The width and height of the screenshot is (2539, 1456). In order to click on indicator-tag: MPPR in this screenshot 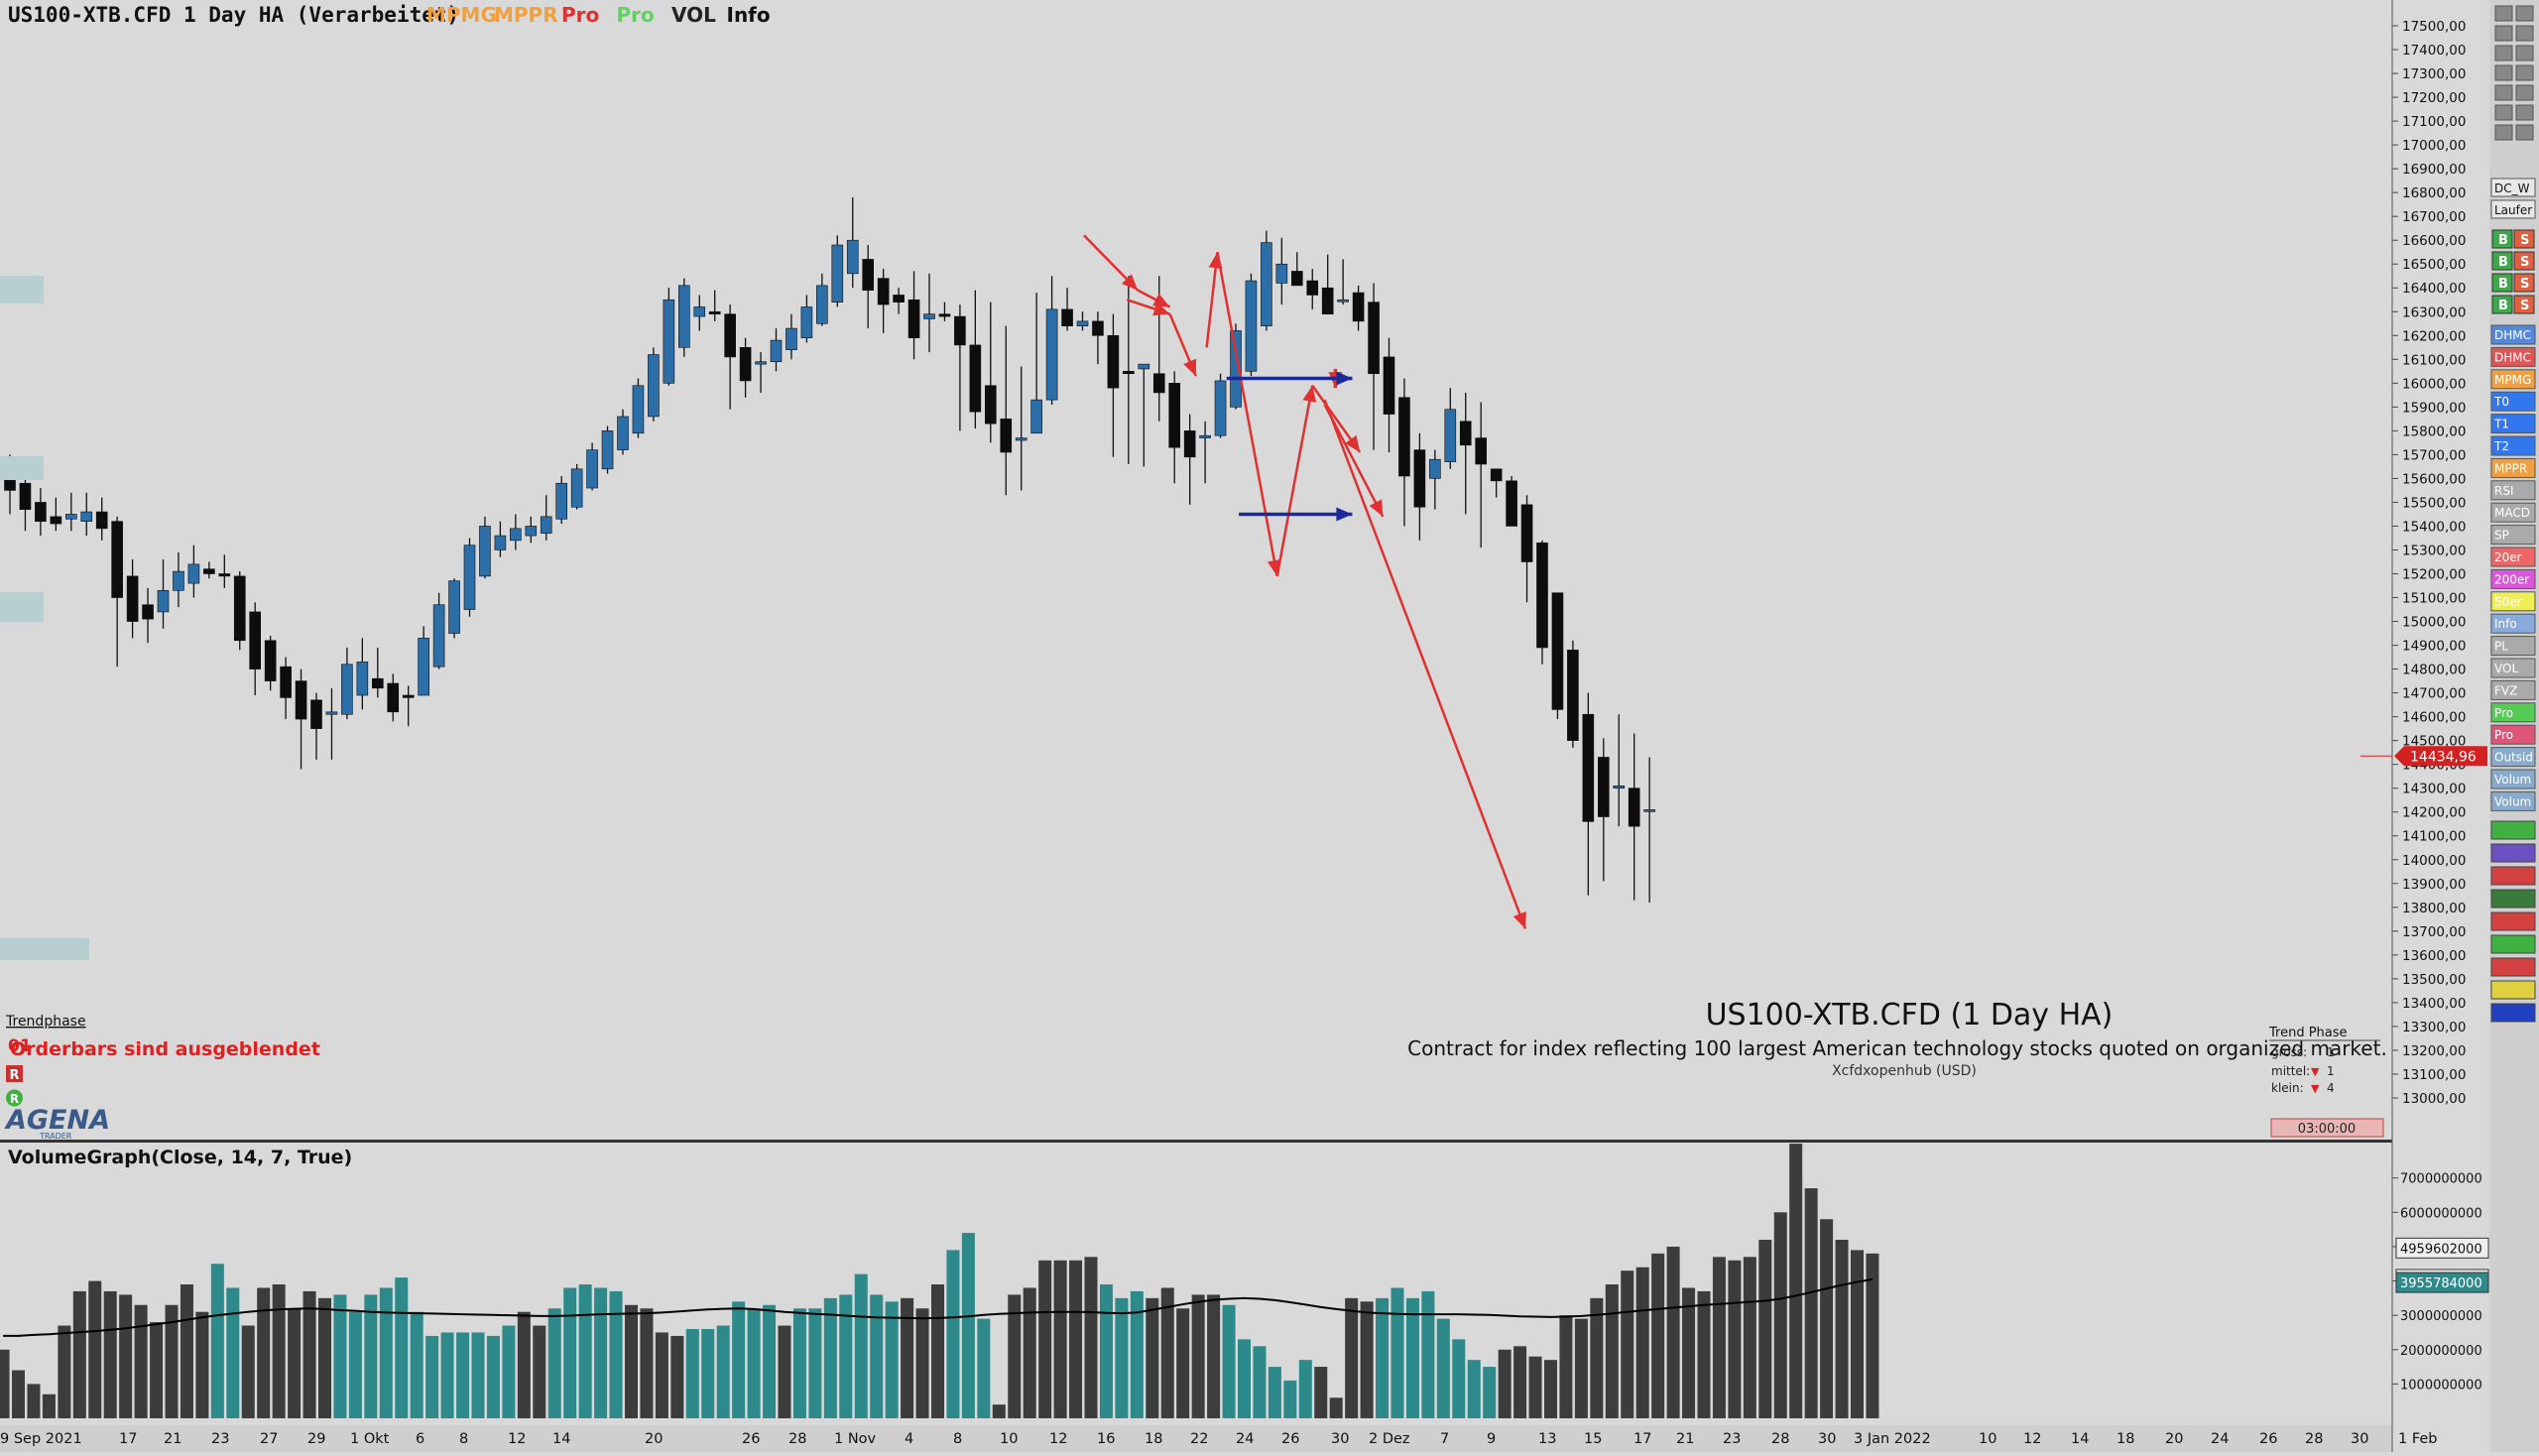, I will do `click(526, 15)`.